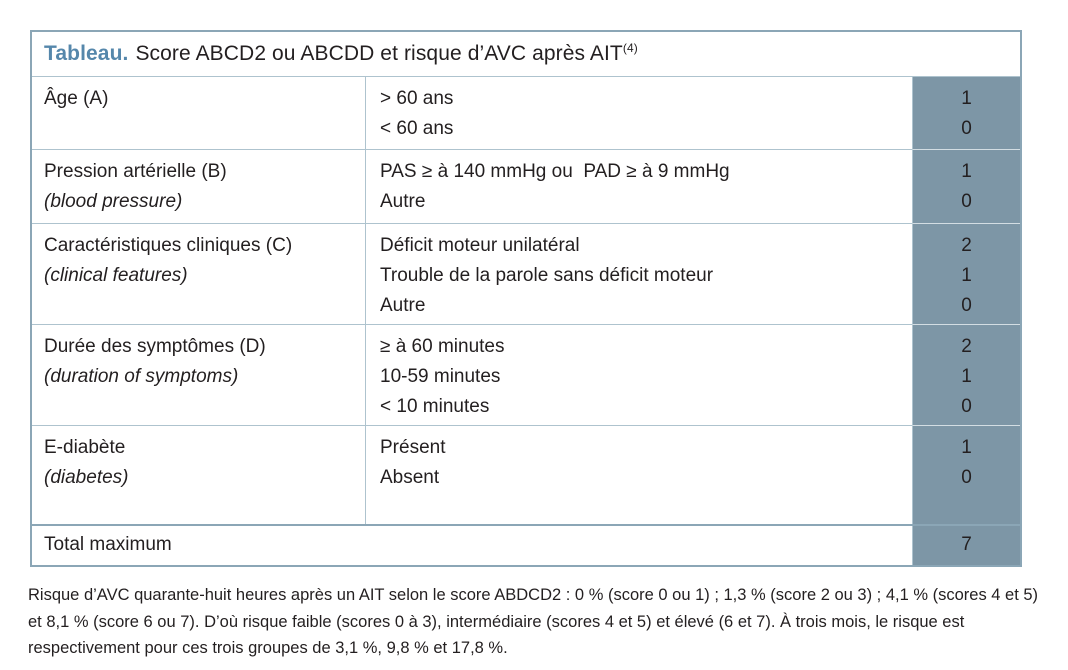  I want to click on option-label: PAS ≥ à 140 mmHg ou PAD ≥ à 9 mmHg, so click(555, 171).